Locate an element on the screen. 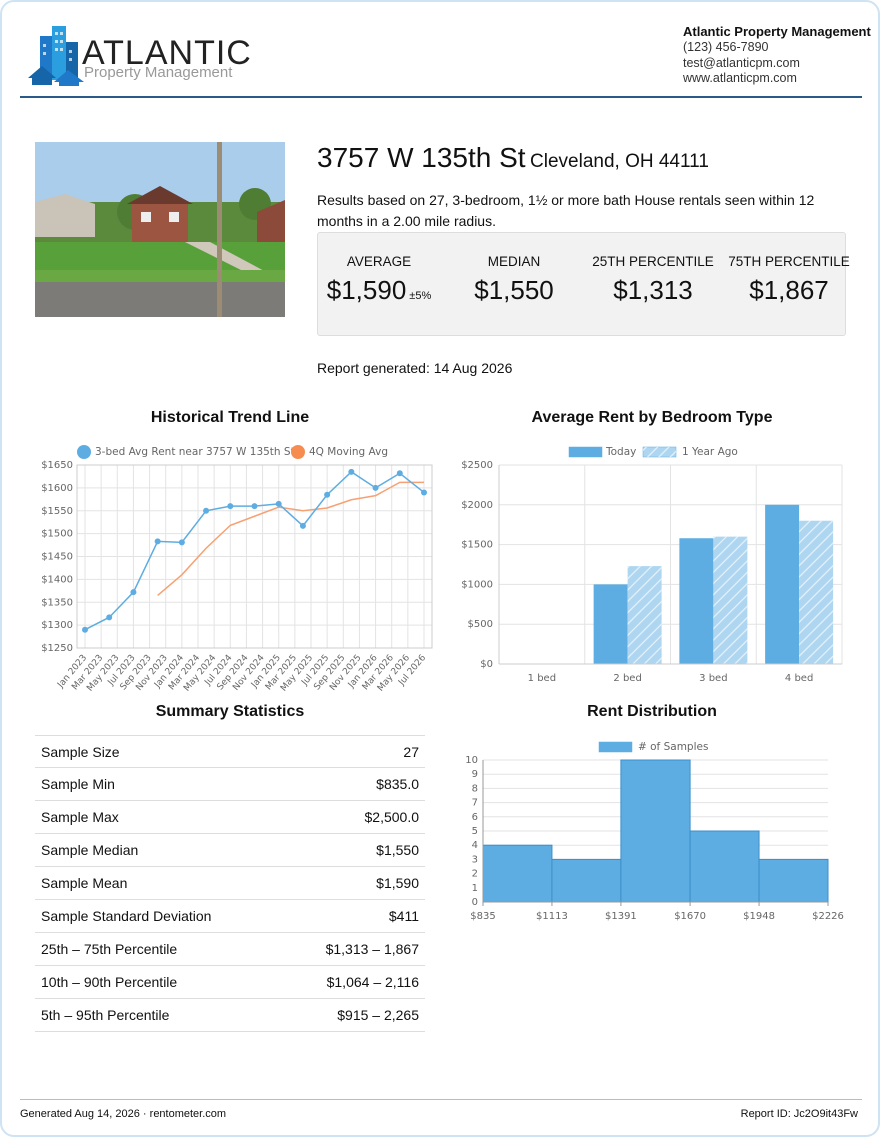  stat-value: $1,550 is located at coordinates (514, 290).